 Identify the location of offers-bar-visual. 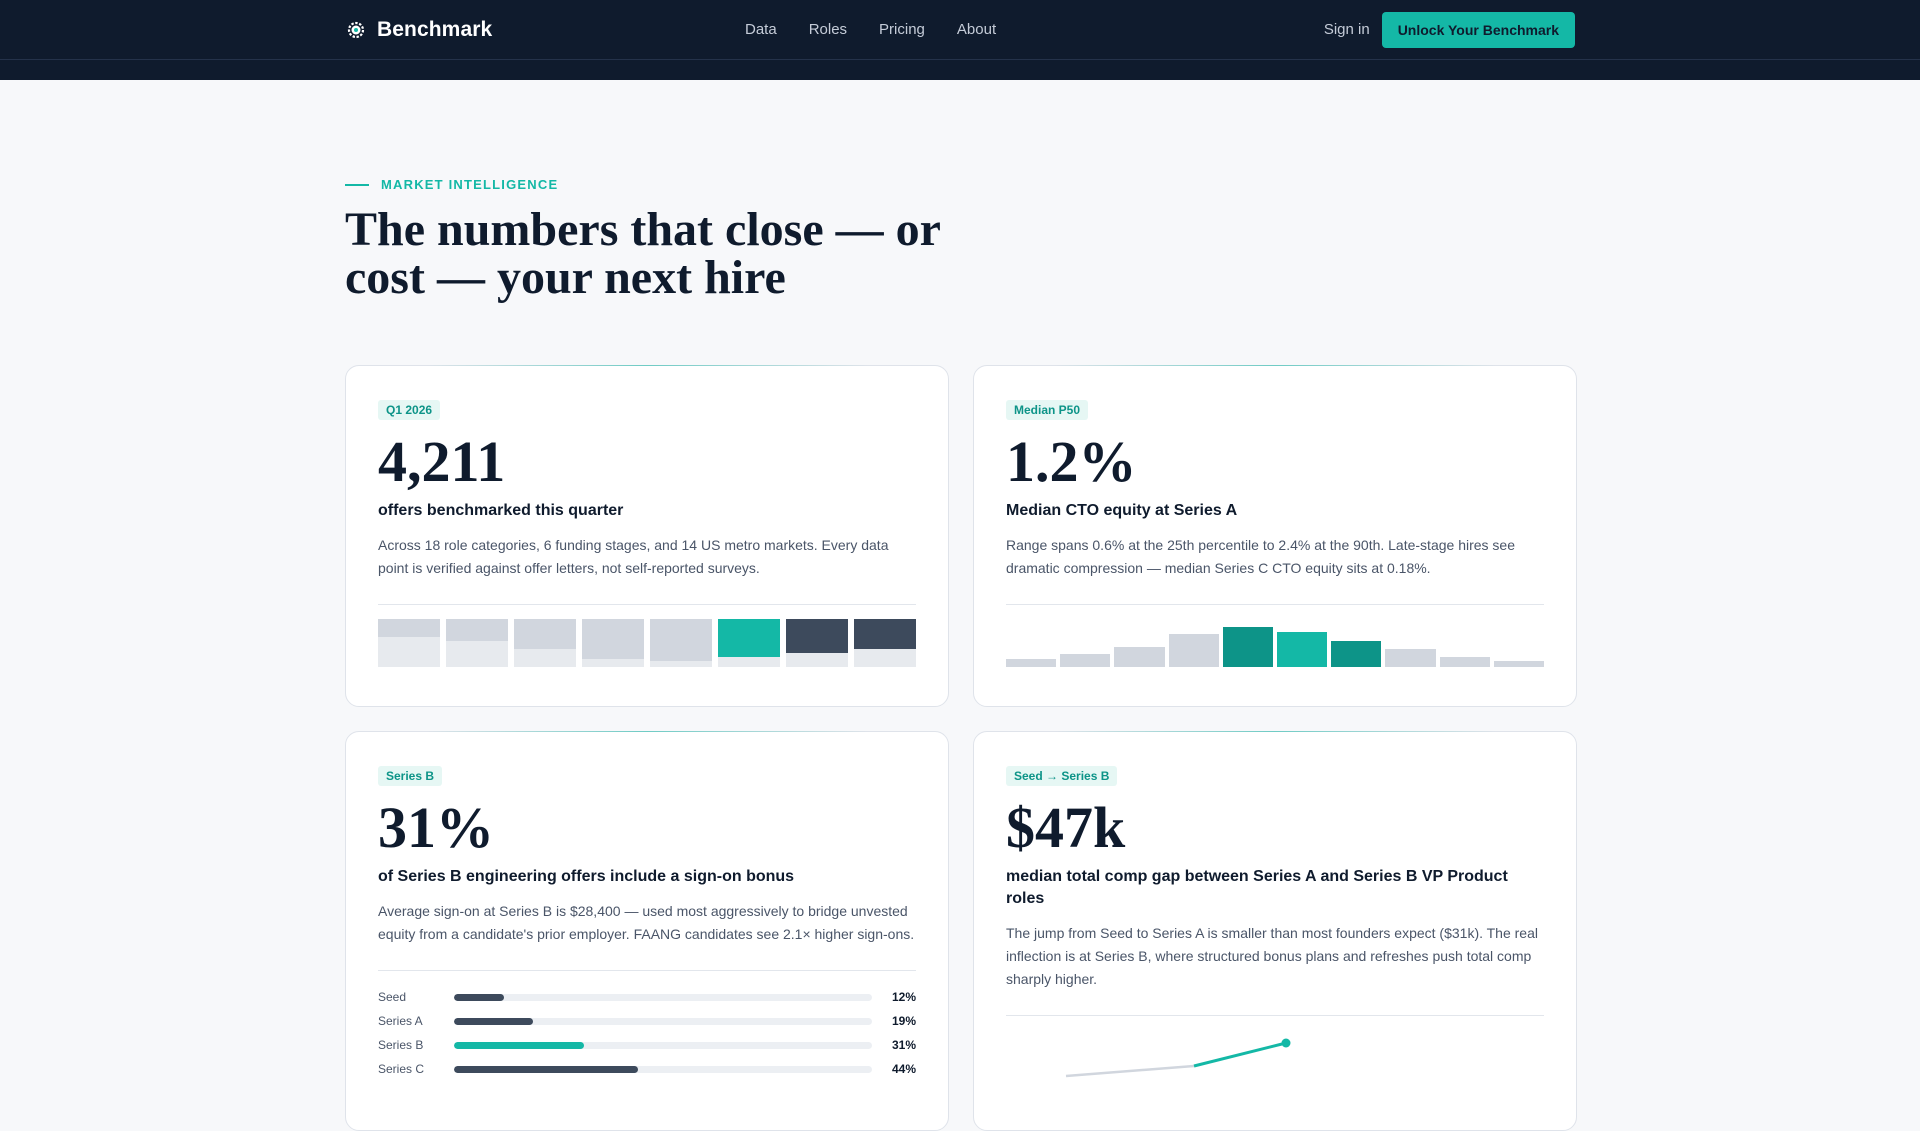
(647, 643).